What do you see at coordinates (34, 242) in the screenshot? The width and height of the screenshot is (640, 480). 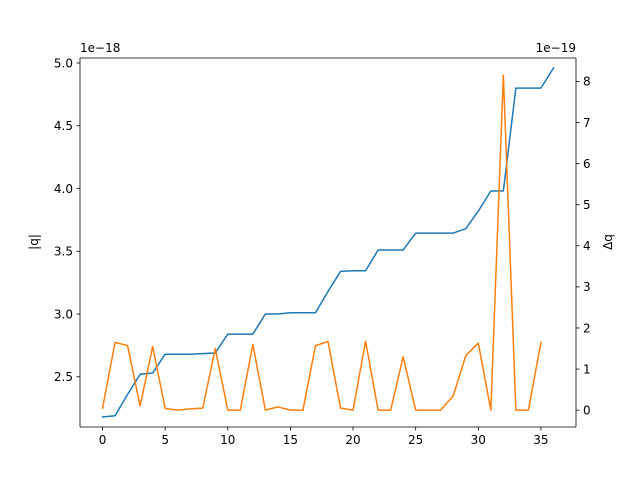 I see `left-axis-label: |q|` at bounding box center [34, 242].